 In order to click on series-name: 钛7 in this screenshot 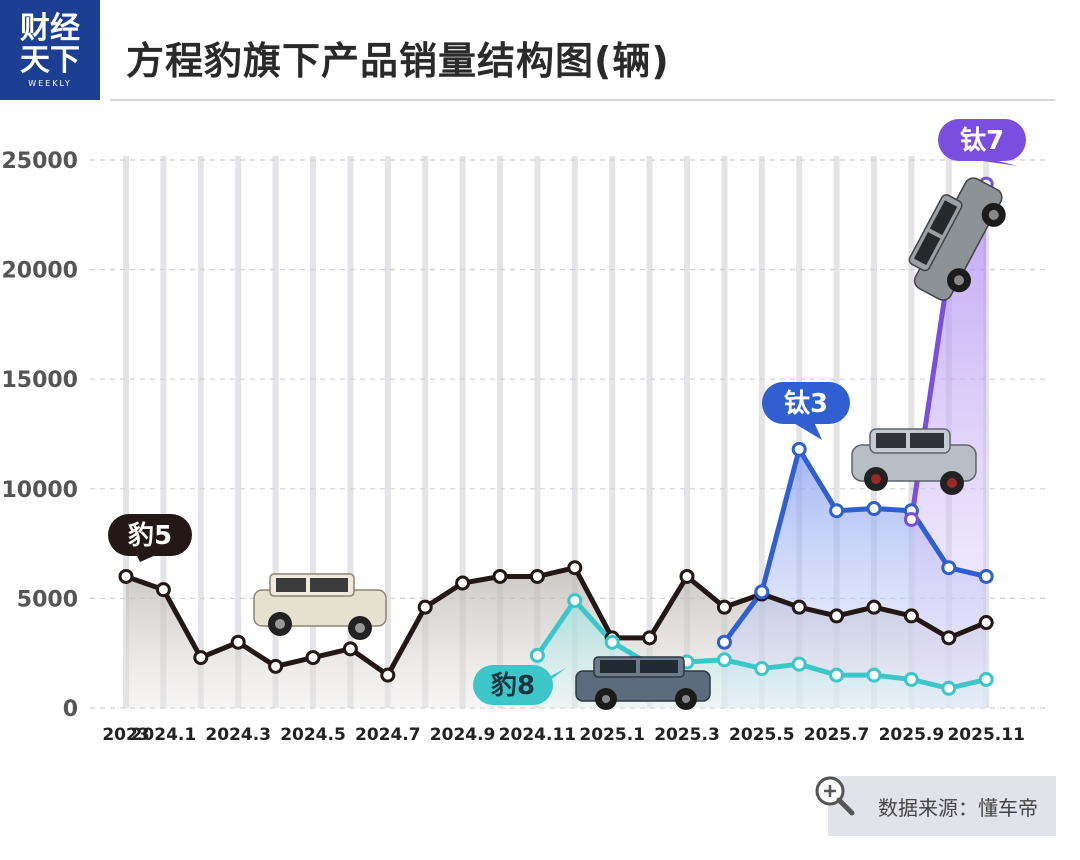, I will do `click(982, 141)`.